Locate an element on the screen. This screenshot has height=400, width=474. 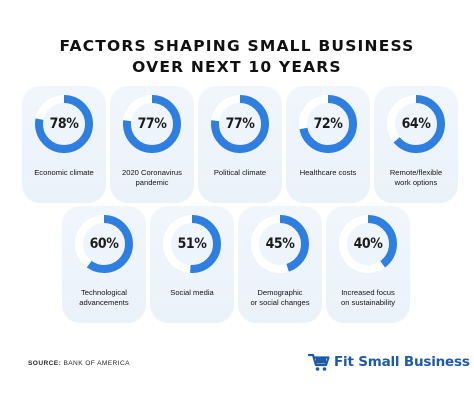
donut-ring: 45% is located at coordinates (280, 244).